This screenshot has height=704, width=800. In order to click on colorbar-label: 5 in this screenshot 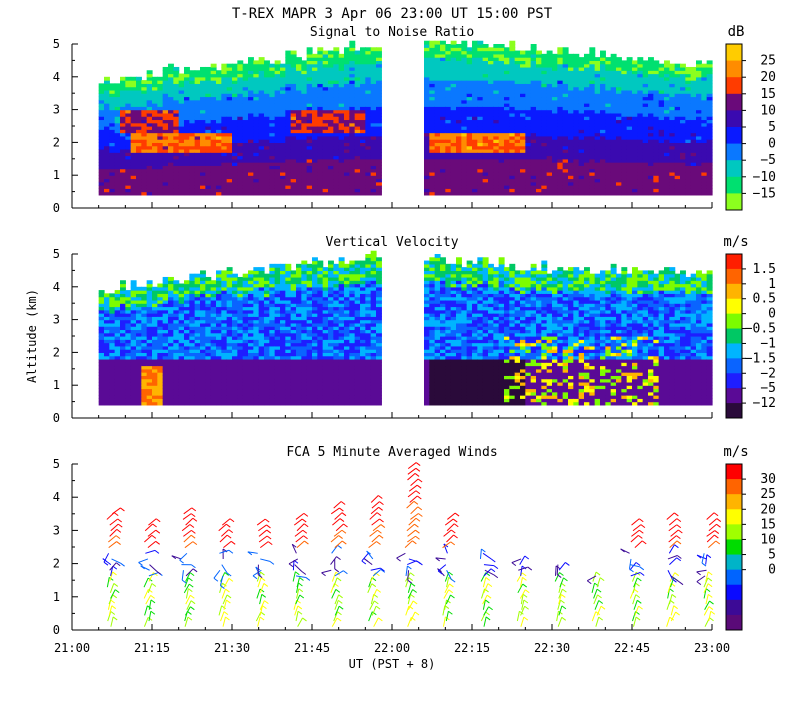, I will do `click(772, 127)`.